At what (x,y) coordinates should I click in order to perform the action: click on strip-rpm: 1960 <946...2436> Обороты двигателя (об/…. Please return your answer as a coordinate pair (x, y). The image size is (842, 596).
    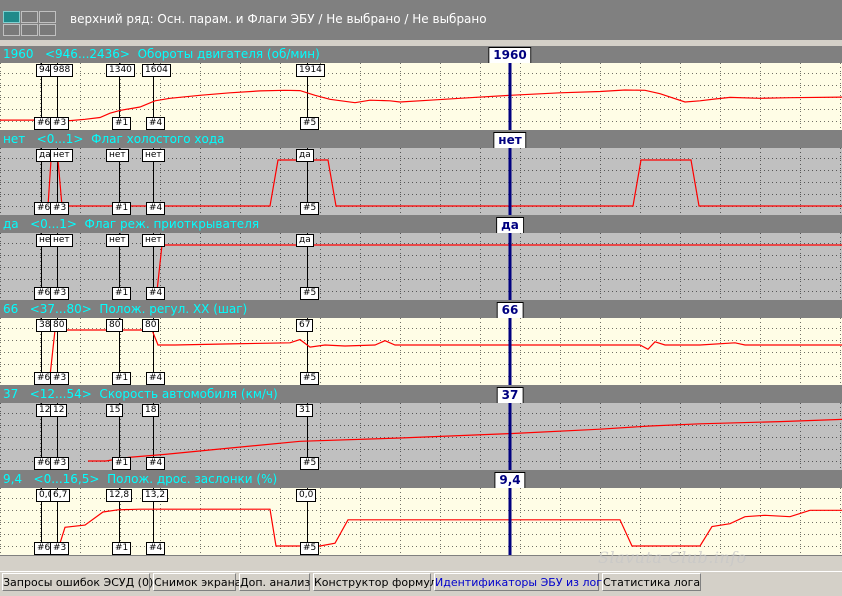
    Looking at the image, I should click on (421, 88).